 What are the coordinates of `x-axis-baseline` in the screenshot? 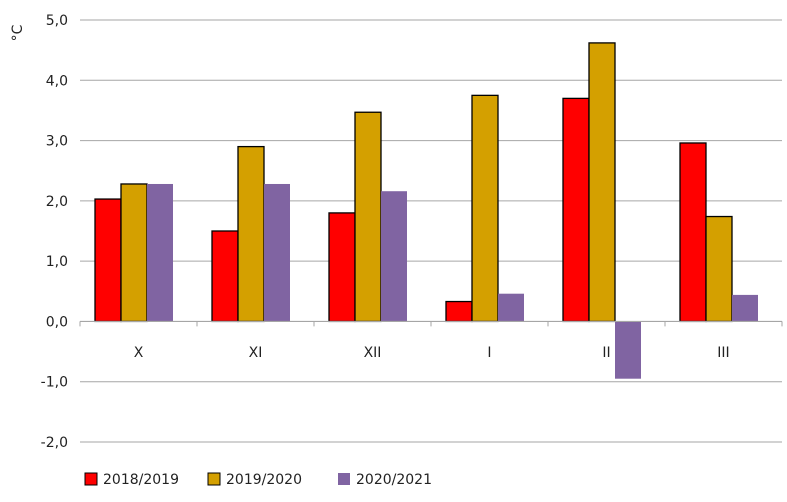 It's located at (431, 323).